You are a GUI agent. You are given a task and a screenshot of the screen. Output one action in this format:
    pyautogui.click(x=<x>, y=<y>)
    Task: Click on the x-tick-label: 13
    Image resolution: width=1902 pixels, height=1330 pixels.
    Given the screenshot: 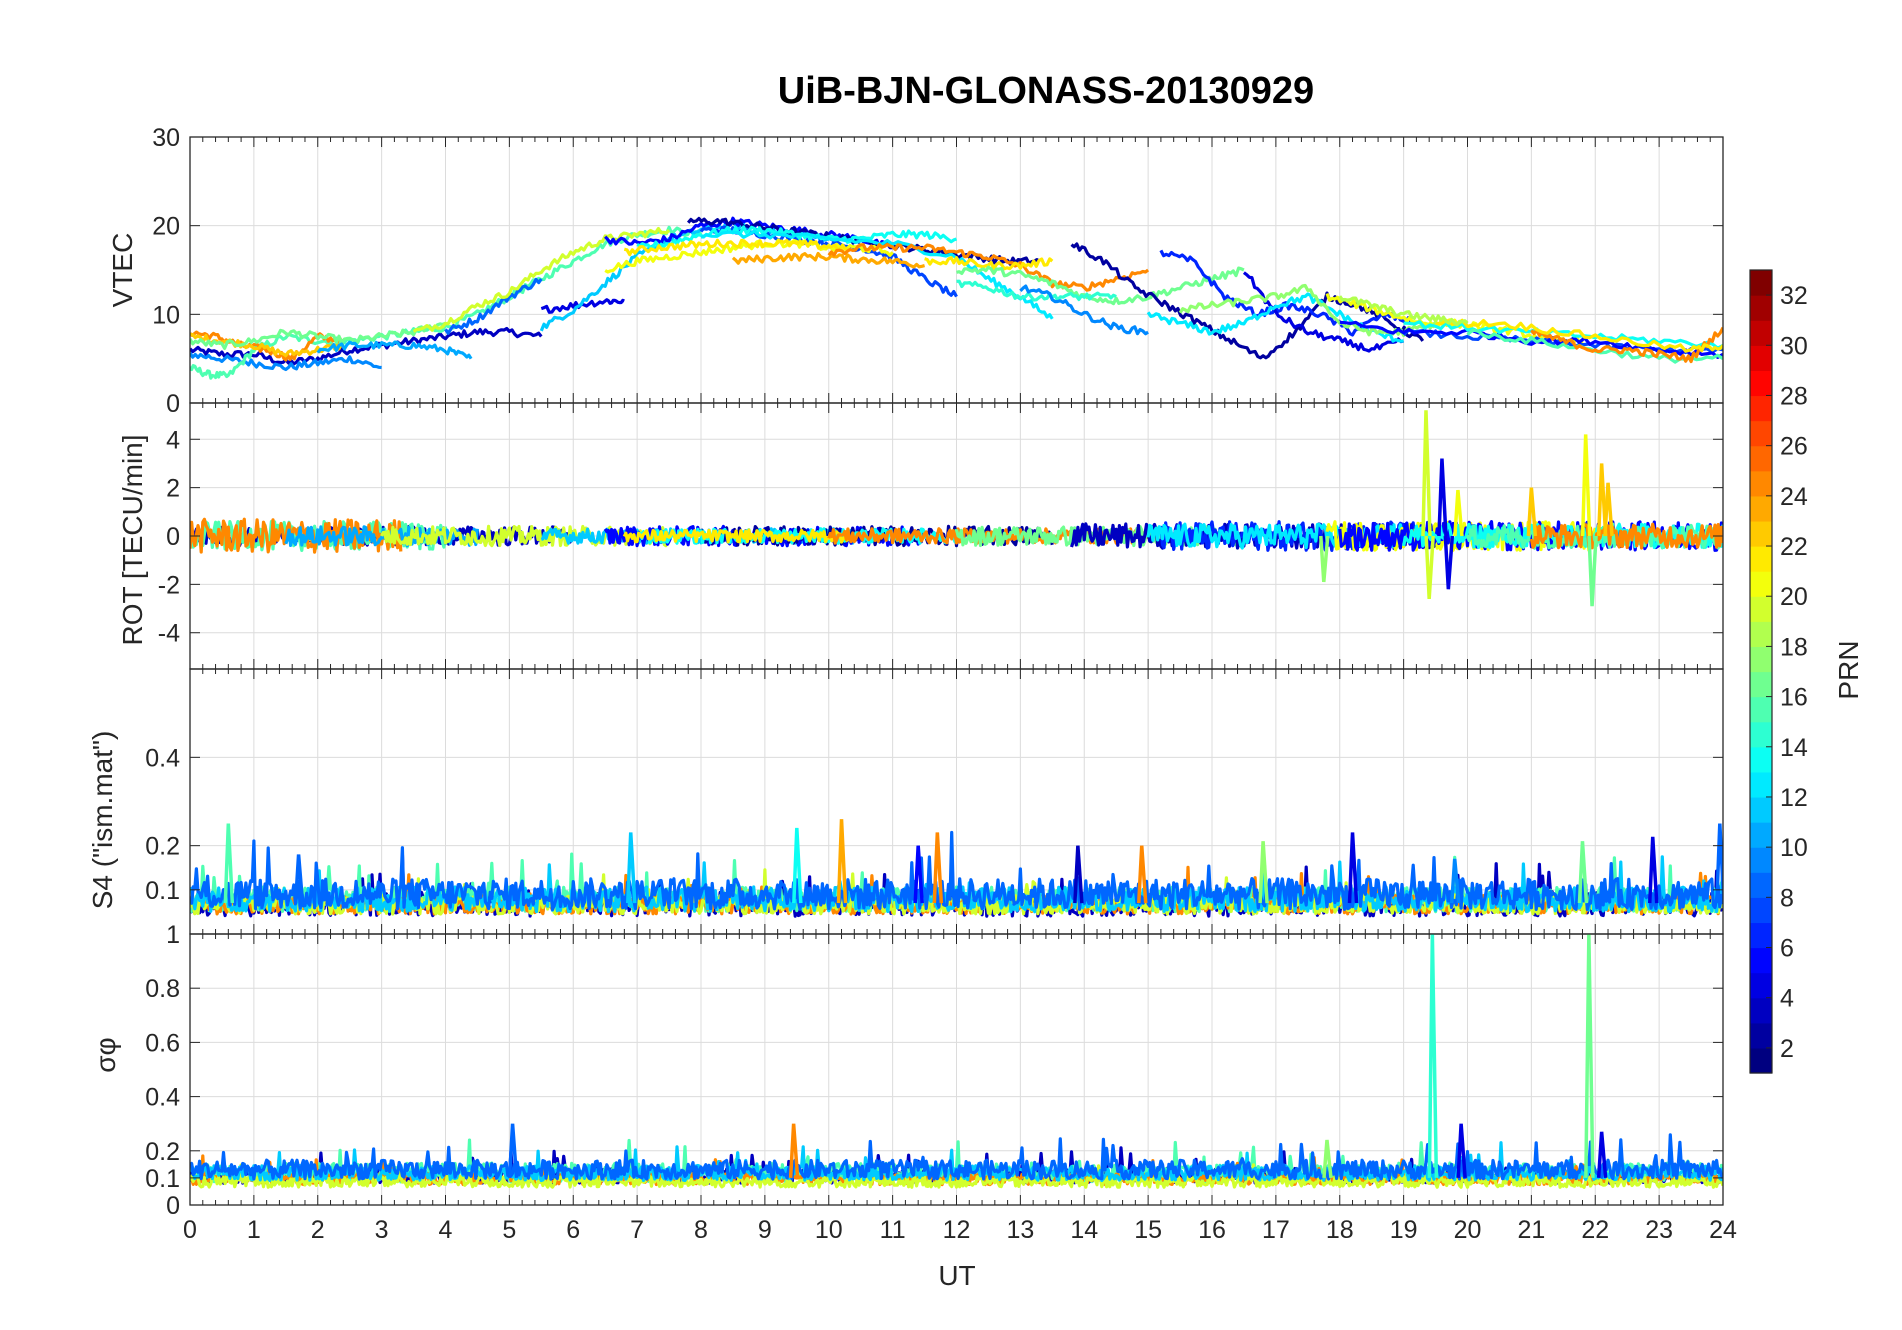 What is the action you would take?
    pyautogui.click(x=1020, y=1230)
    